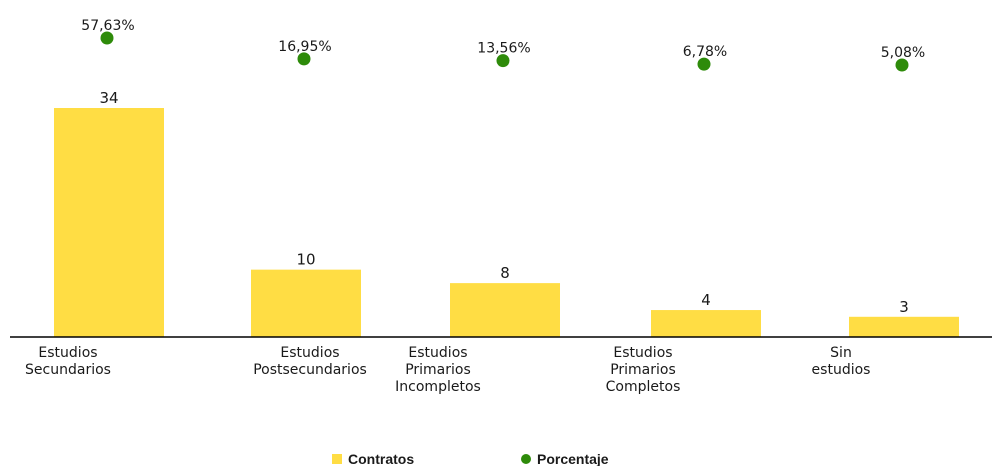 The width and height of the screenshot is (992, 466). I want to click on percent-label: 57,63%, so click(107, 26).